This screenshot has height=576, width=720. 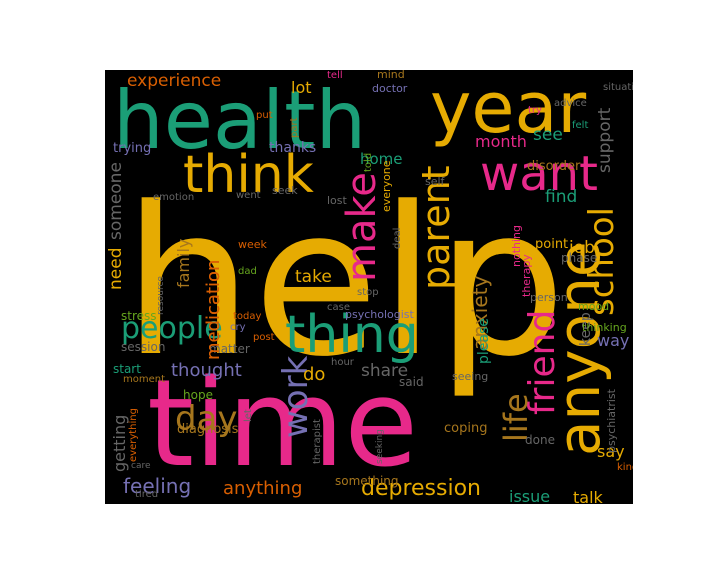 What do you see at coordinates (561, 197) in the screenshot?
I see `cloud-word-find: find` at bounding box center [561, 197].